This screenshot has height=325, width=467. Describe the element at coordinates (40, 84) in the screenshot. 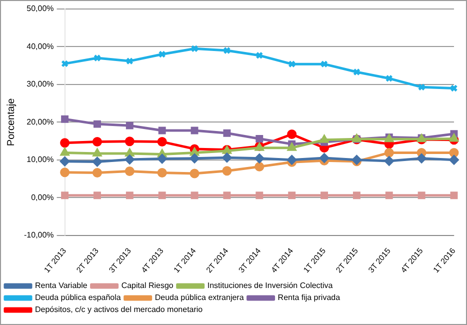

I see `y-tick-label: 30,00%` at that location.